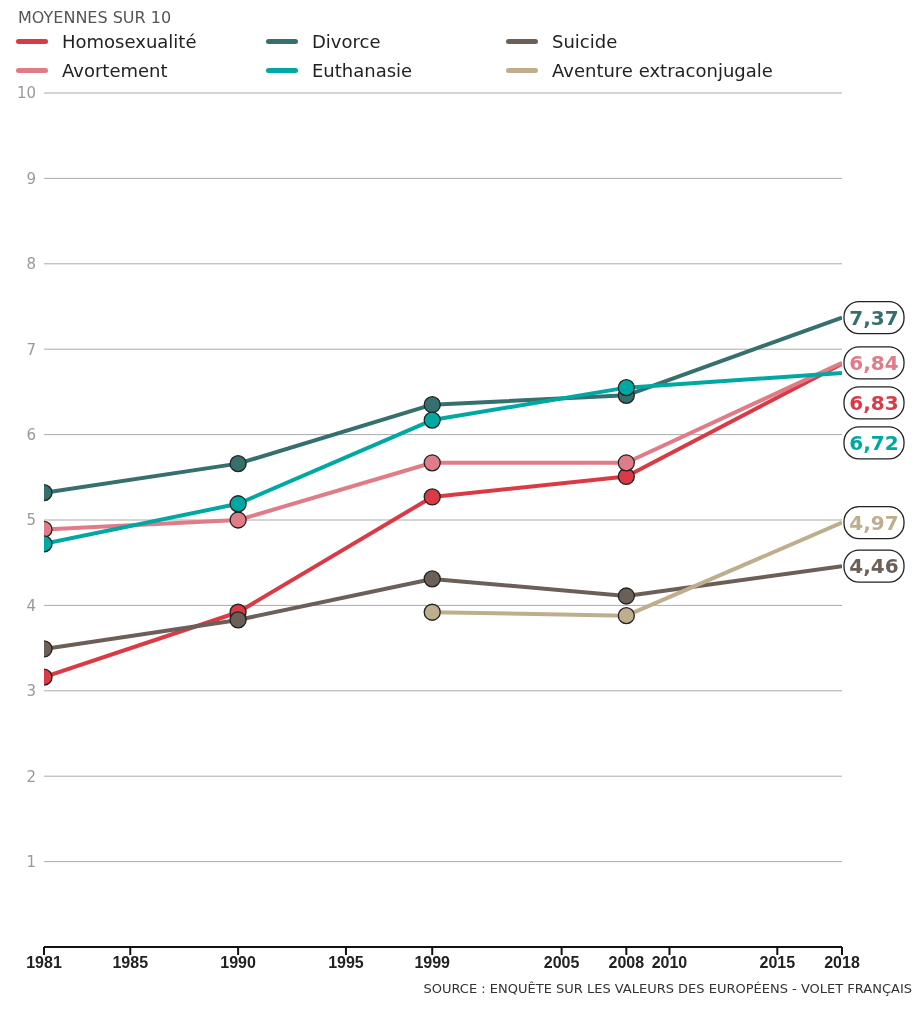 The image size is (916, 1031). What do you see at coordinates (26, 93) in the screenshot?
I see `y-tick-label: 10` at bounding box center [26, 93].